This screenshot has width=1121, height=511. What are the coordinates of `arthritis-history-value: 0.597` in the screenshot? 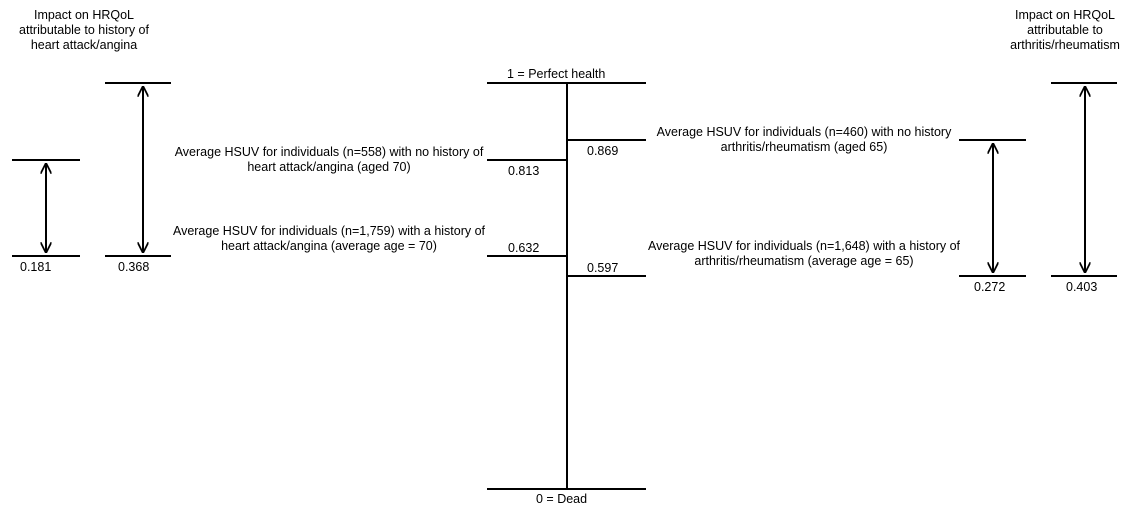 It's located at (603, 268).